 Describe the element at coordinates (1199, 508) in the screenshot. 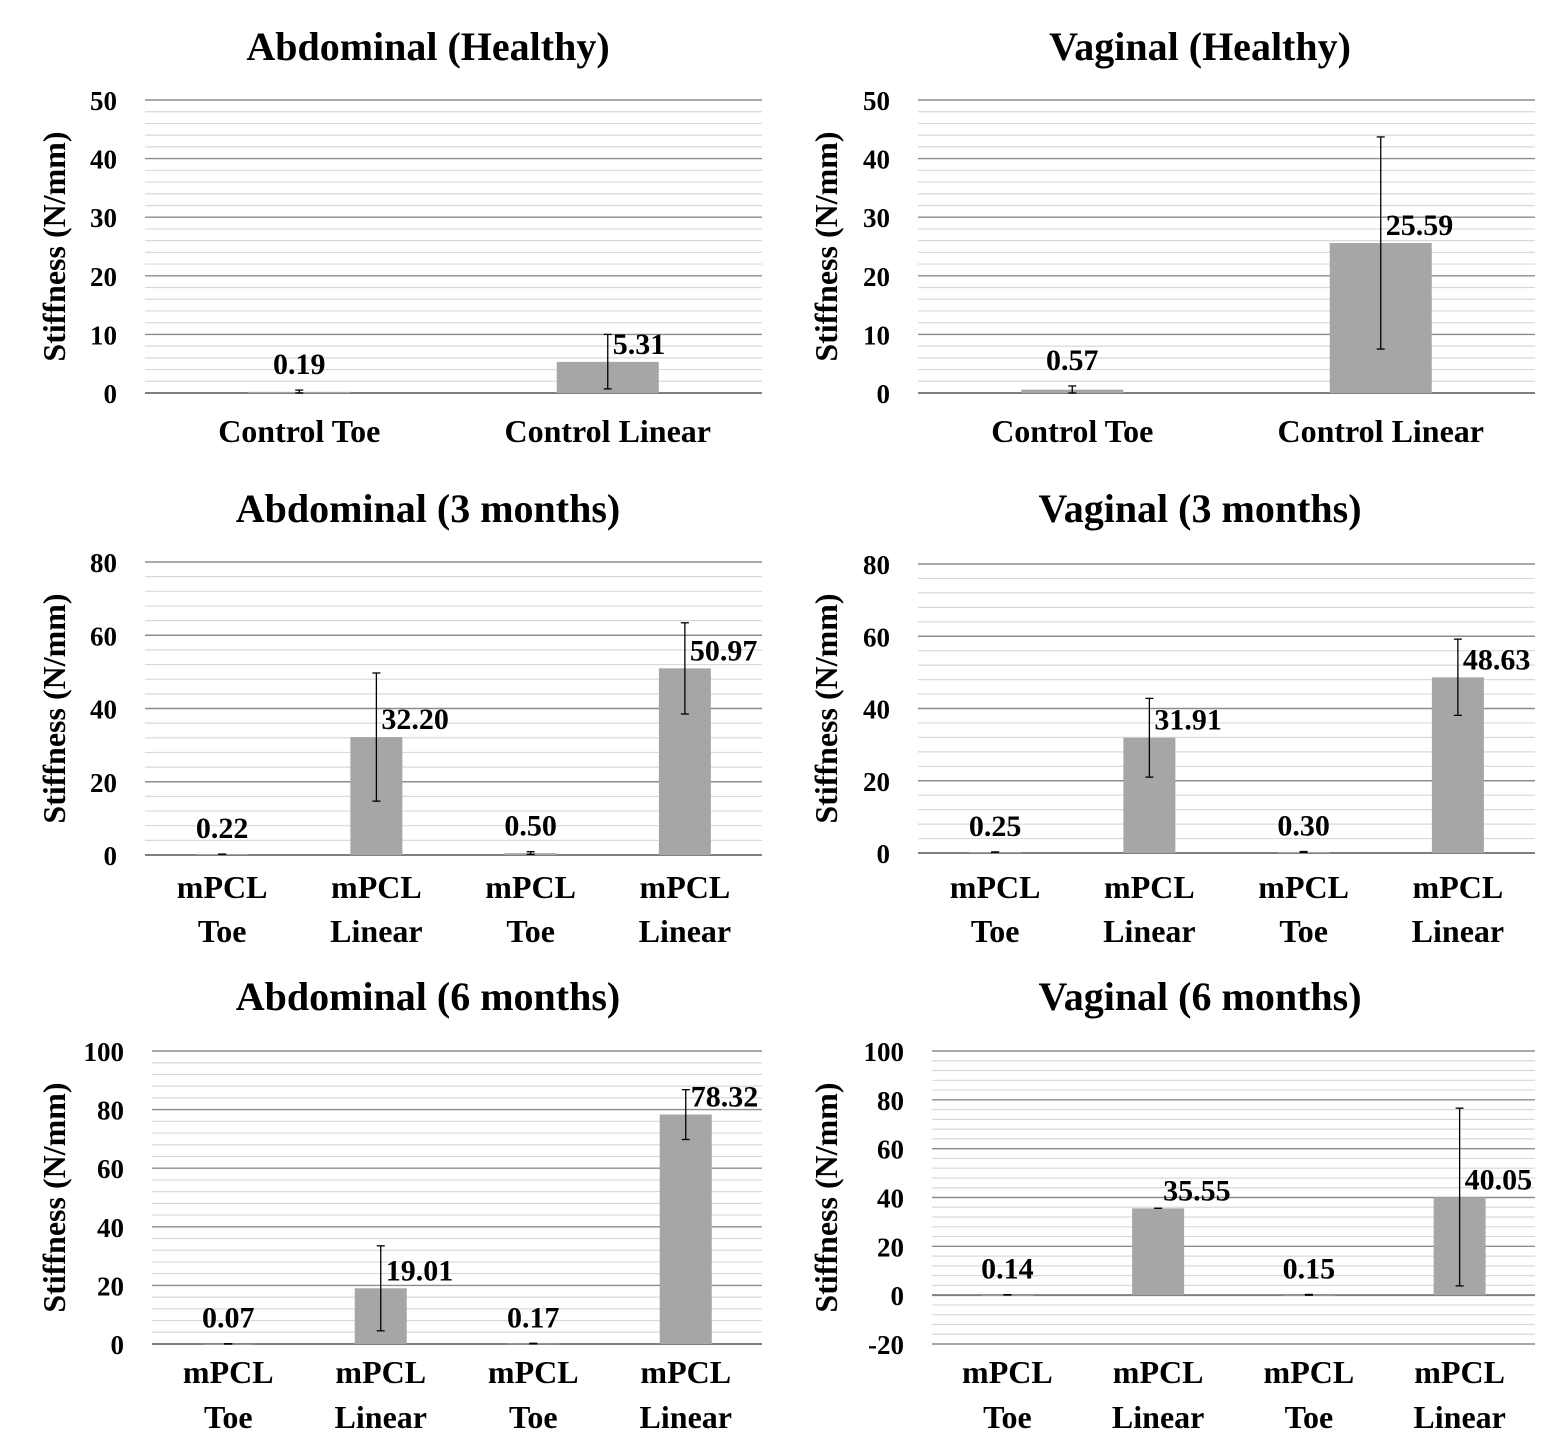

I see `chart-title: Vaginal (3 months)` at that location.